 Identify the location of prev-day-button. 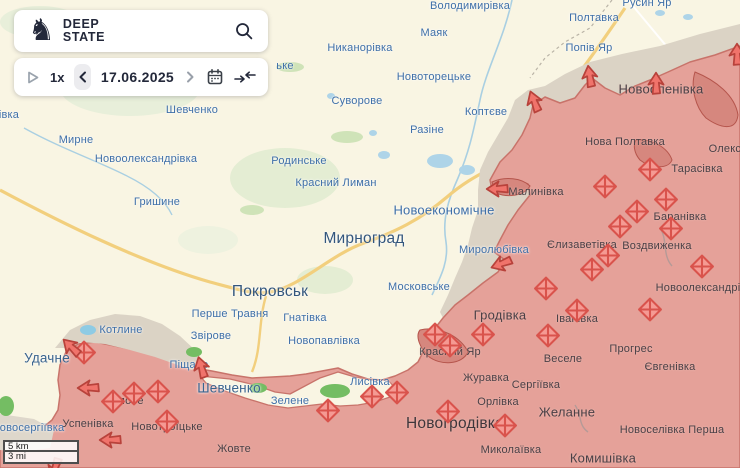
(82, 77).